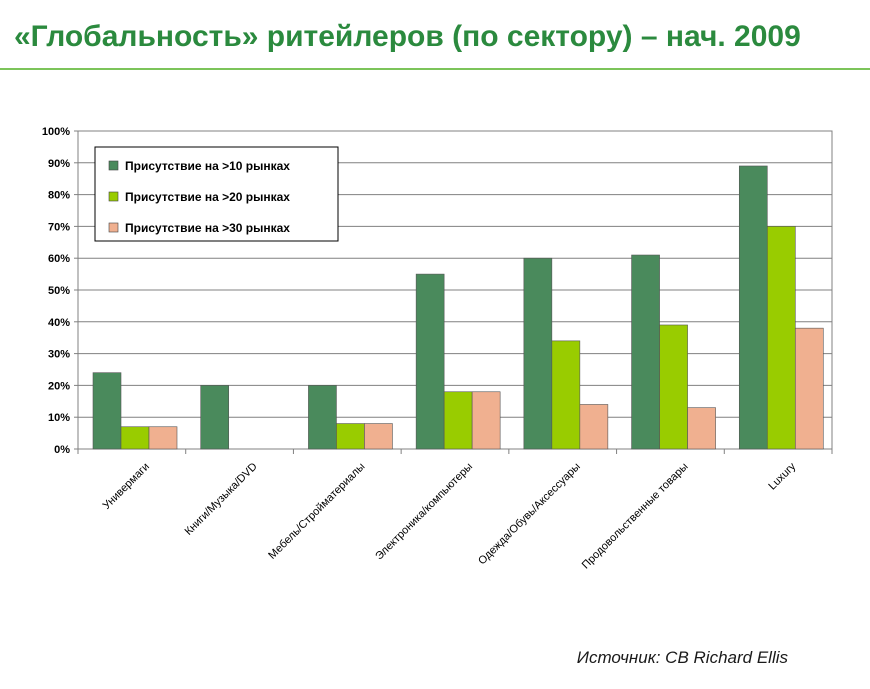 The image size is (870, 689). Describe the element at coordinates (59, 323) in the screenshot. I see `y-tick-label: 40%` at that location.